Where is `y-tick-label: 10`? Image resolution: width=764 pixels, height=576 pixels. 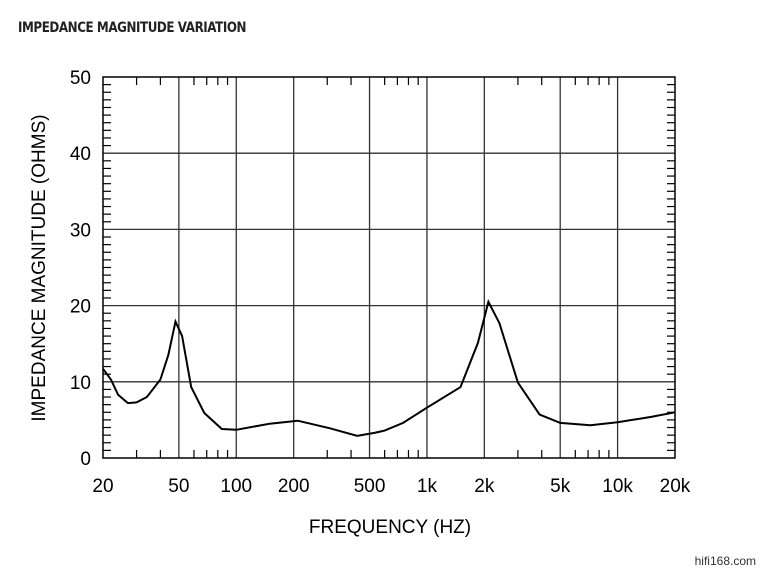
y-tick-label: 10 is located at coordinates (80, 383).